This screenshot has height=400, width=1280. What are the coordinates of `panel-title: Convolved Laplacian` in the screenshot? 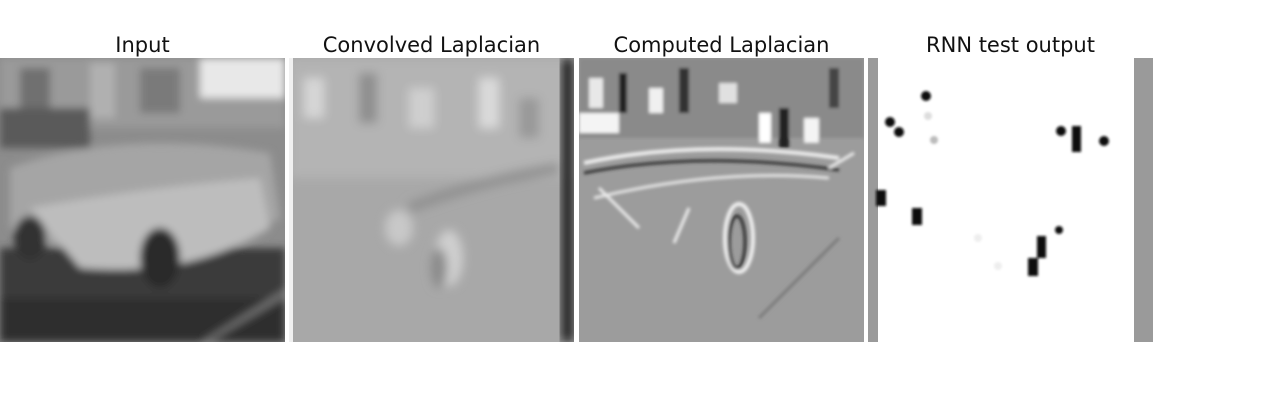 It's located at (431, 45).